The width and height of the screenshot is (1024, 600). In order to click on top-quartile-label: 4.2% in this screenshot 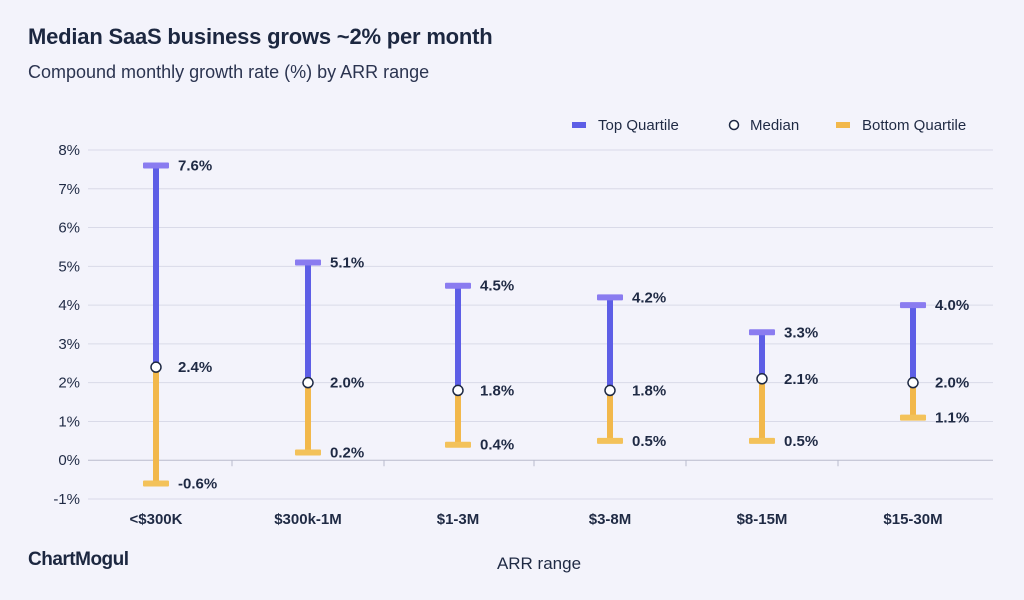, I will do `click(649, 297)`.